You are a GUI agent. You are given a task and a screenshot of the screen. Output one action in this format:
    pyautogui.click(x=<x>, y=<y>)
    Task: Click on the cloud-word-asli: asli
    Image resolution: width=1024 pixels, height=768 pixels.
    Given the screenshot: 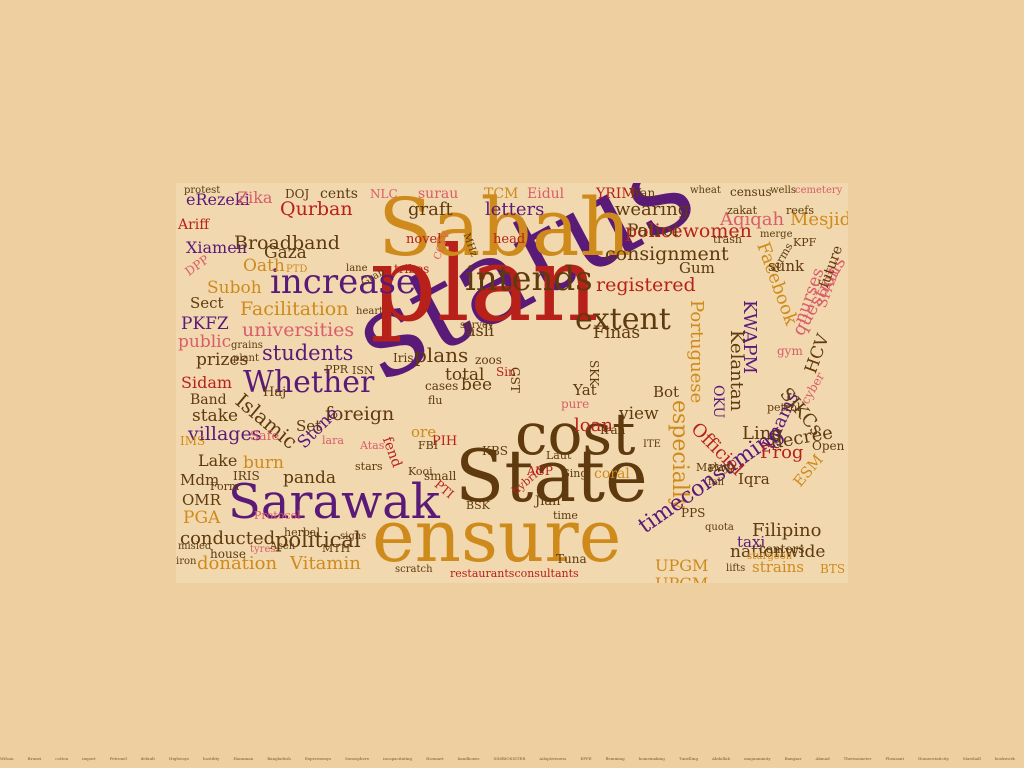 What is the action you would take?
    pyautogui.click(x=480, y=330)
    